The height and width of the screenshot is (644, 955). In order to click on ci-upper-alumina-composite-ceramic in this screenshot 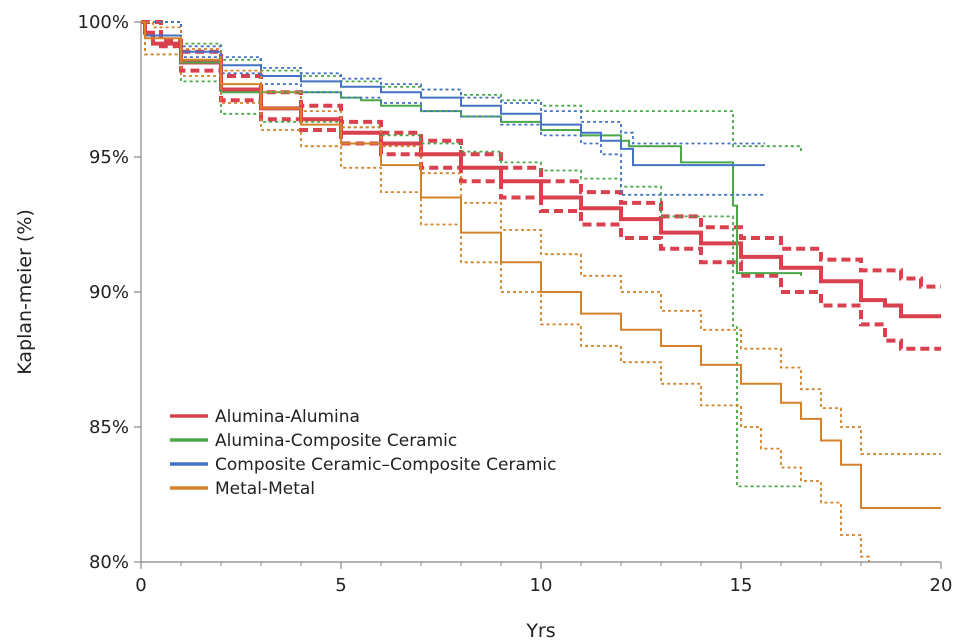, I will do `click(471, 86)`.